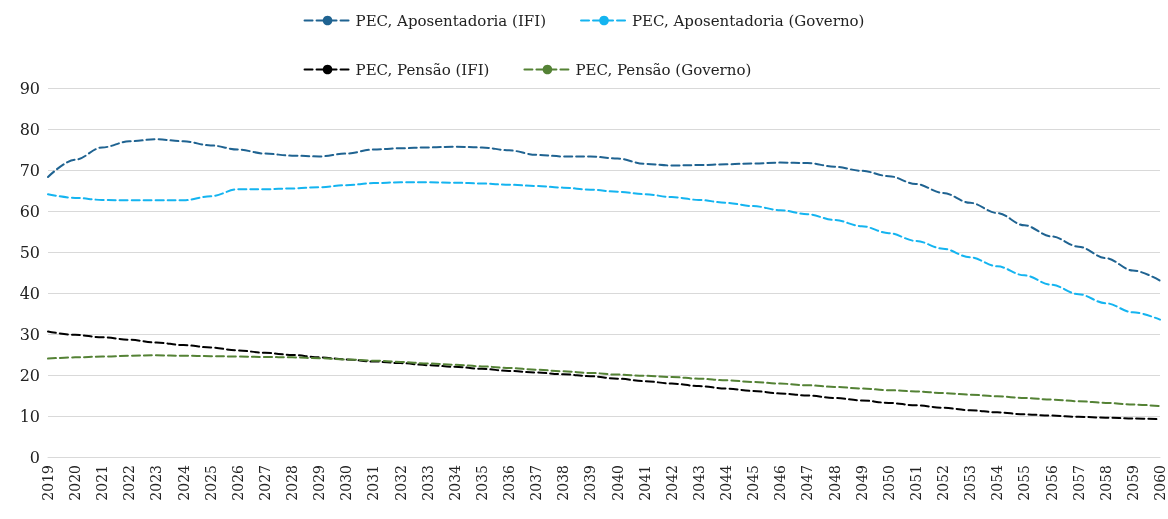  What do you see at coordinates (400, 483) in the screenshot?
I see `x-tick-label: 2032` at bounding box center [400, 483].